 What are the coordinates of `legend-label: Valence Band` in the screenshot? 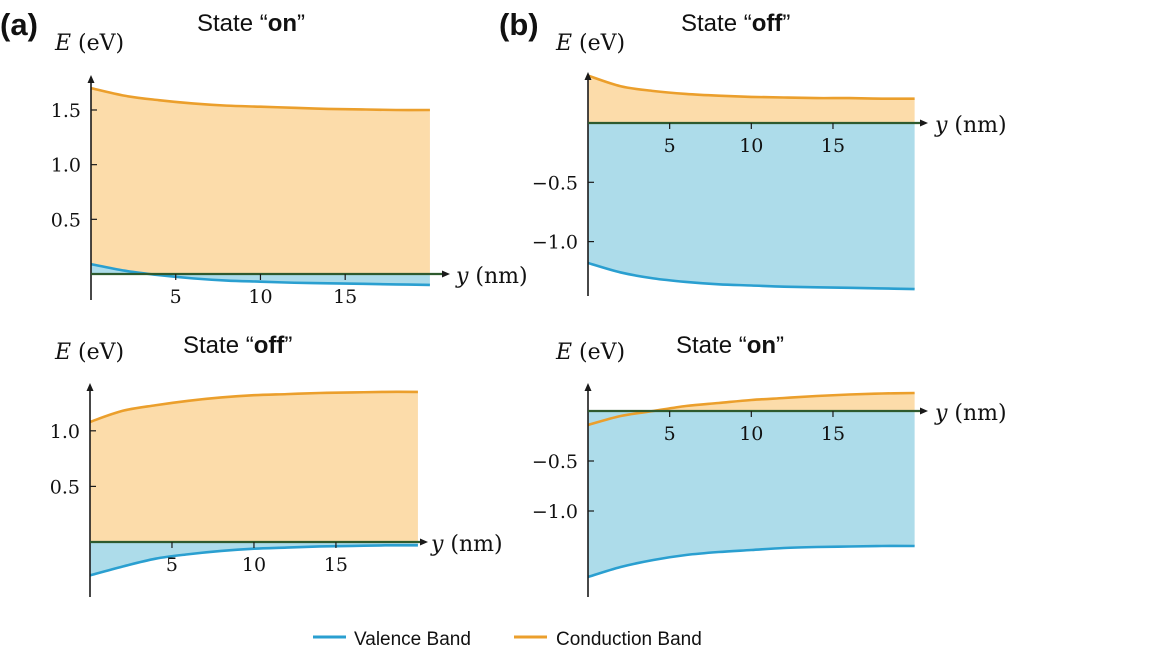 It's located at (412, 638).